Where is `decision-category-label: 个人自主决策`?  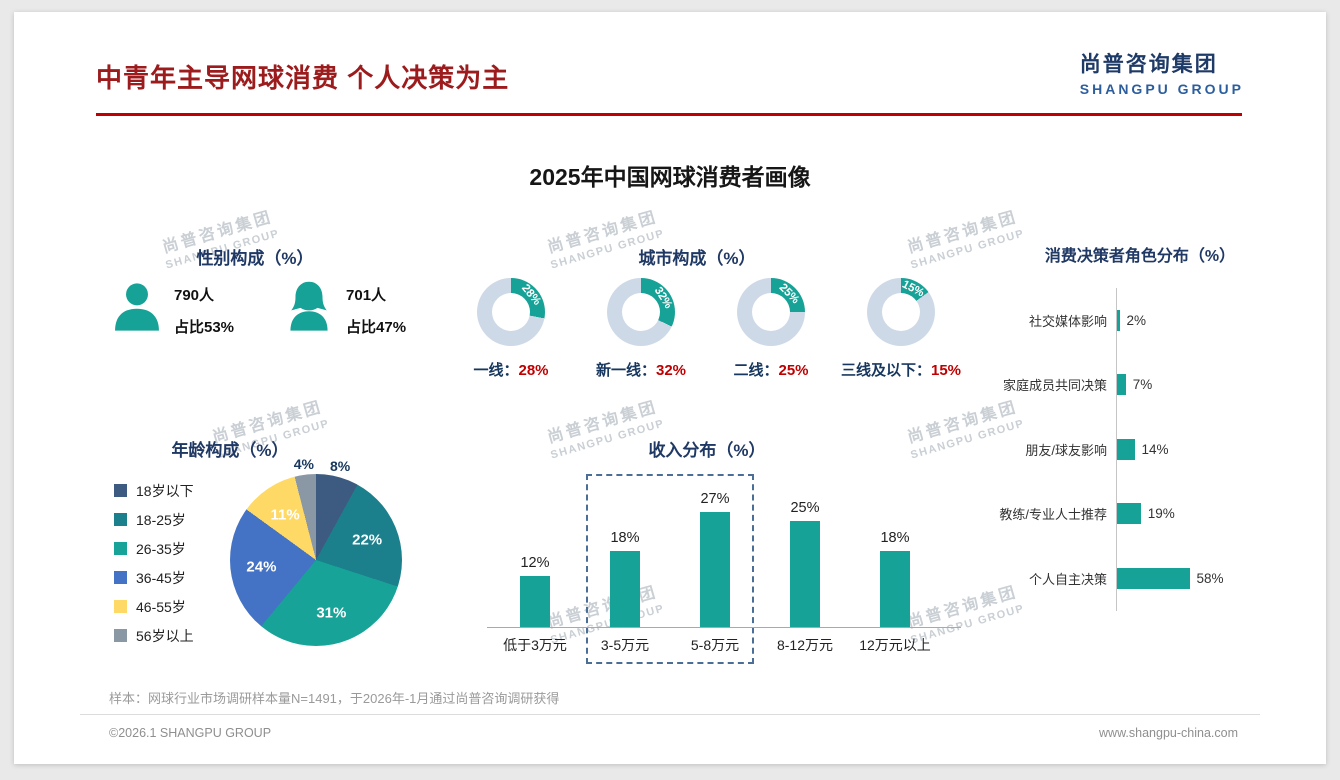 decision-category-label: 个人自主决策 is located at coordinates (1067, 579).